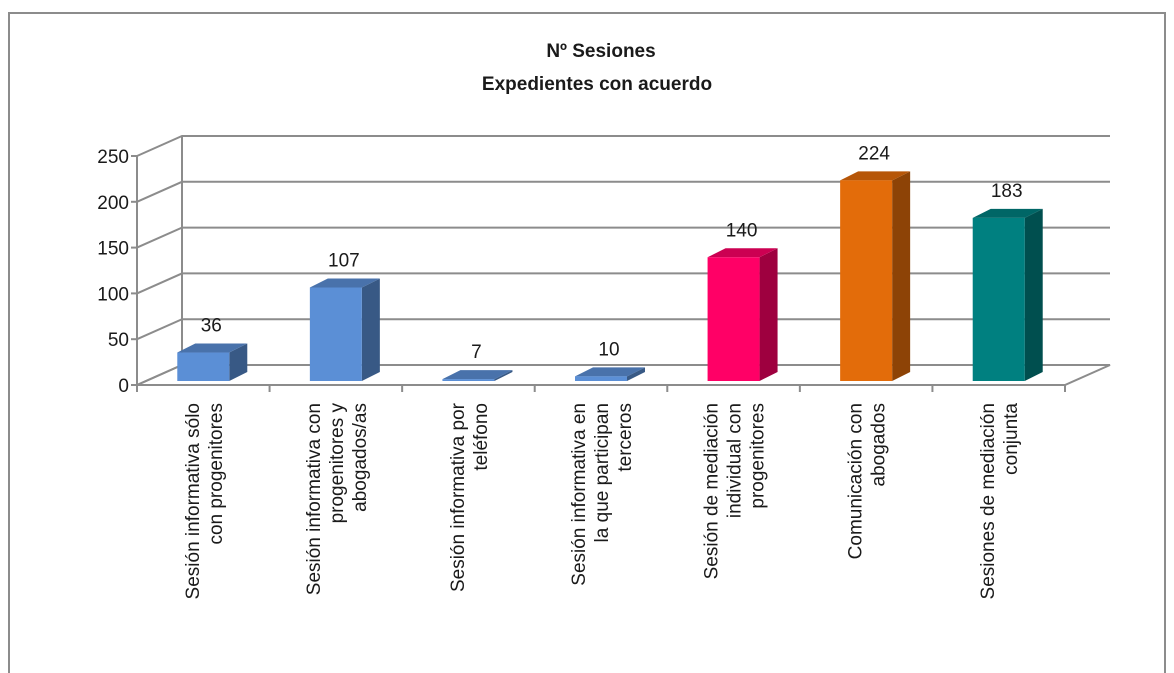 Image resolution: width=1174 pixels, height=673 pixels. Describe the element at coordinates (344, 260) in the screenshot. I see `data-label: 107` at that location.